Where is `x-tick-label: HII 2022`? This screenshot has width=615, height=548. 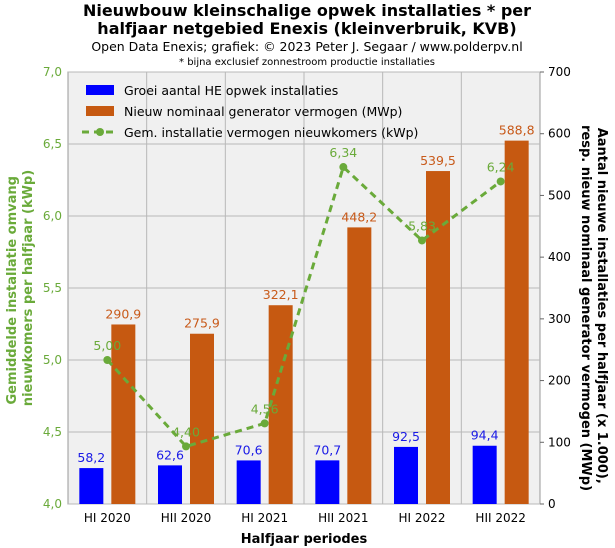
x-tick-label: HII 2022 is located at coordinates (500, 518).